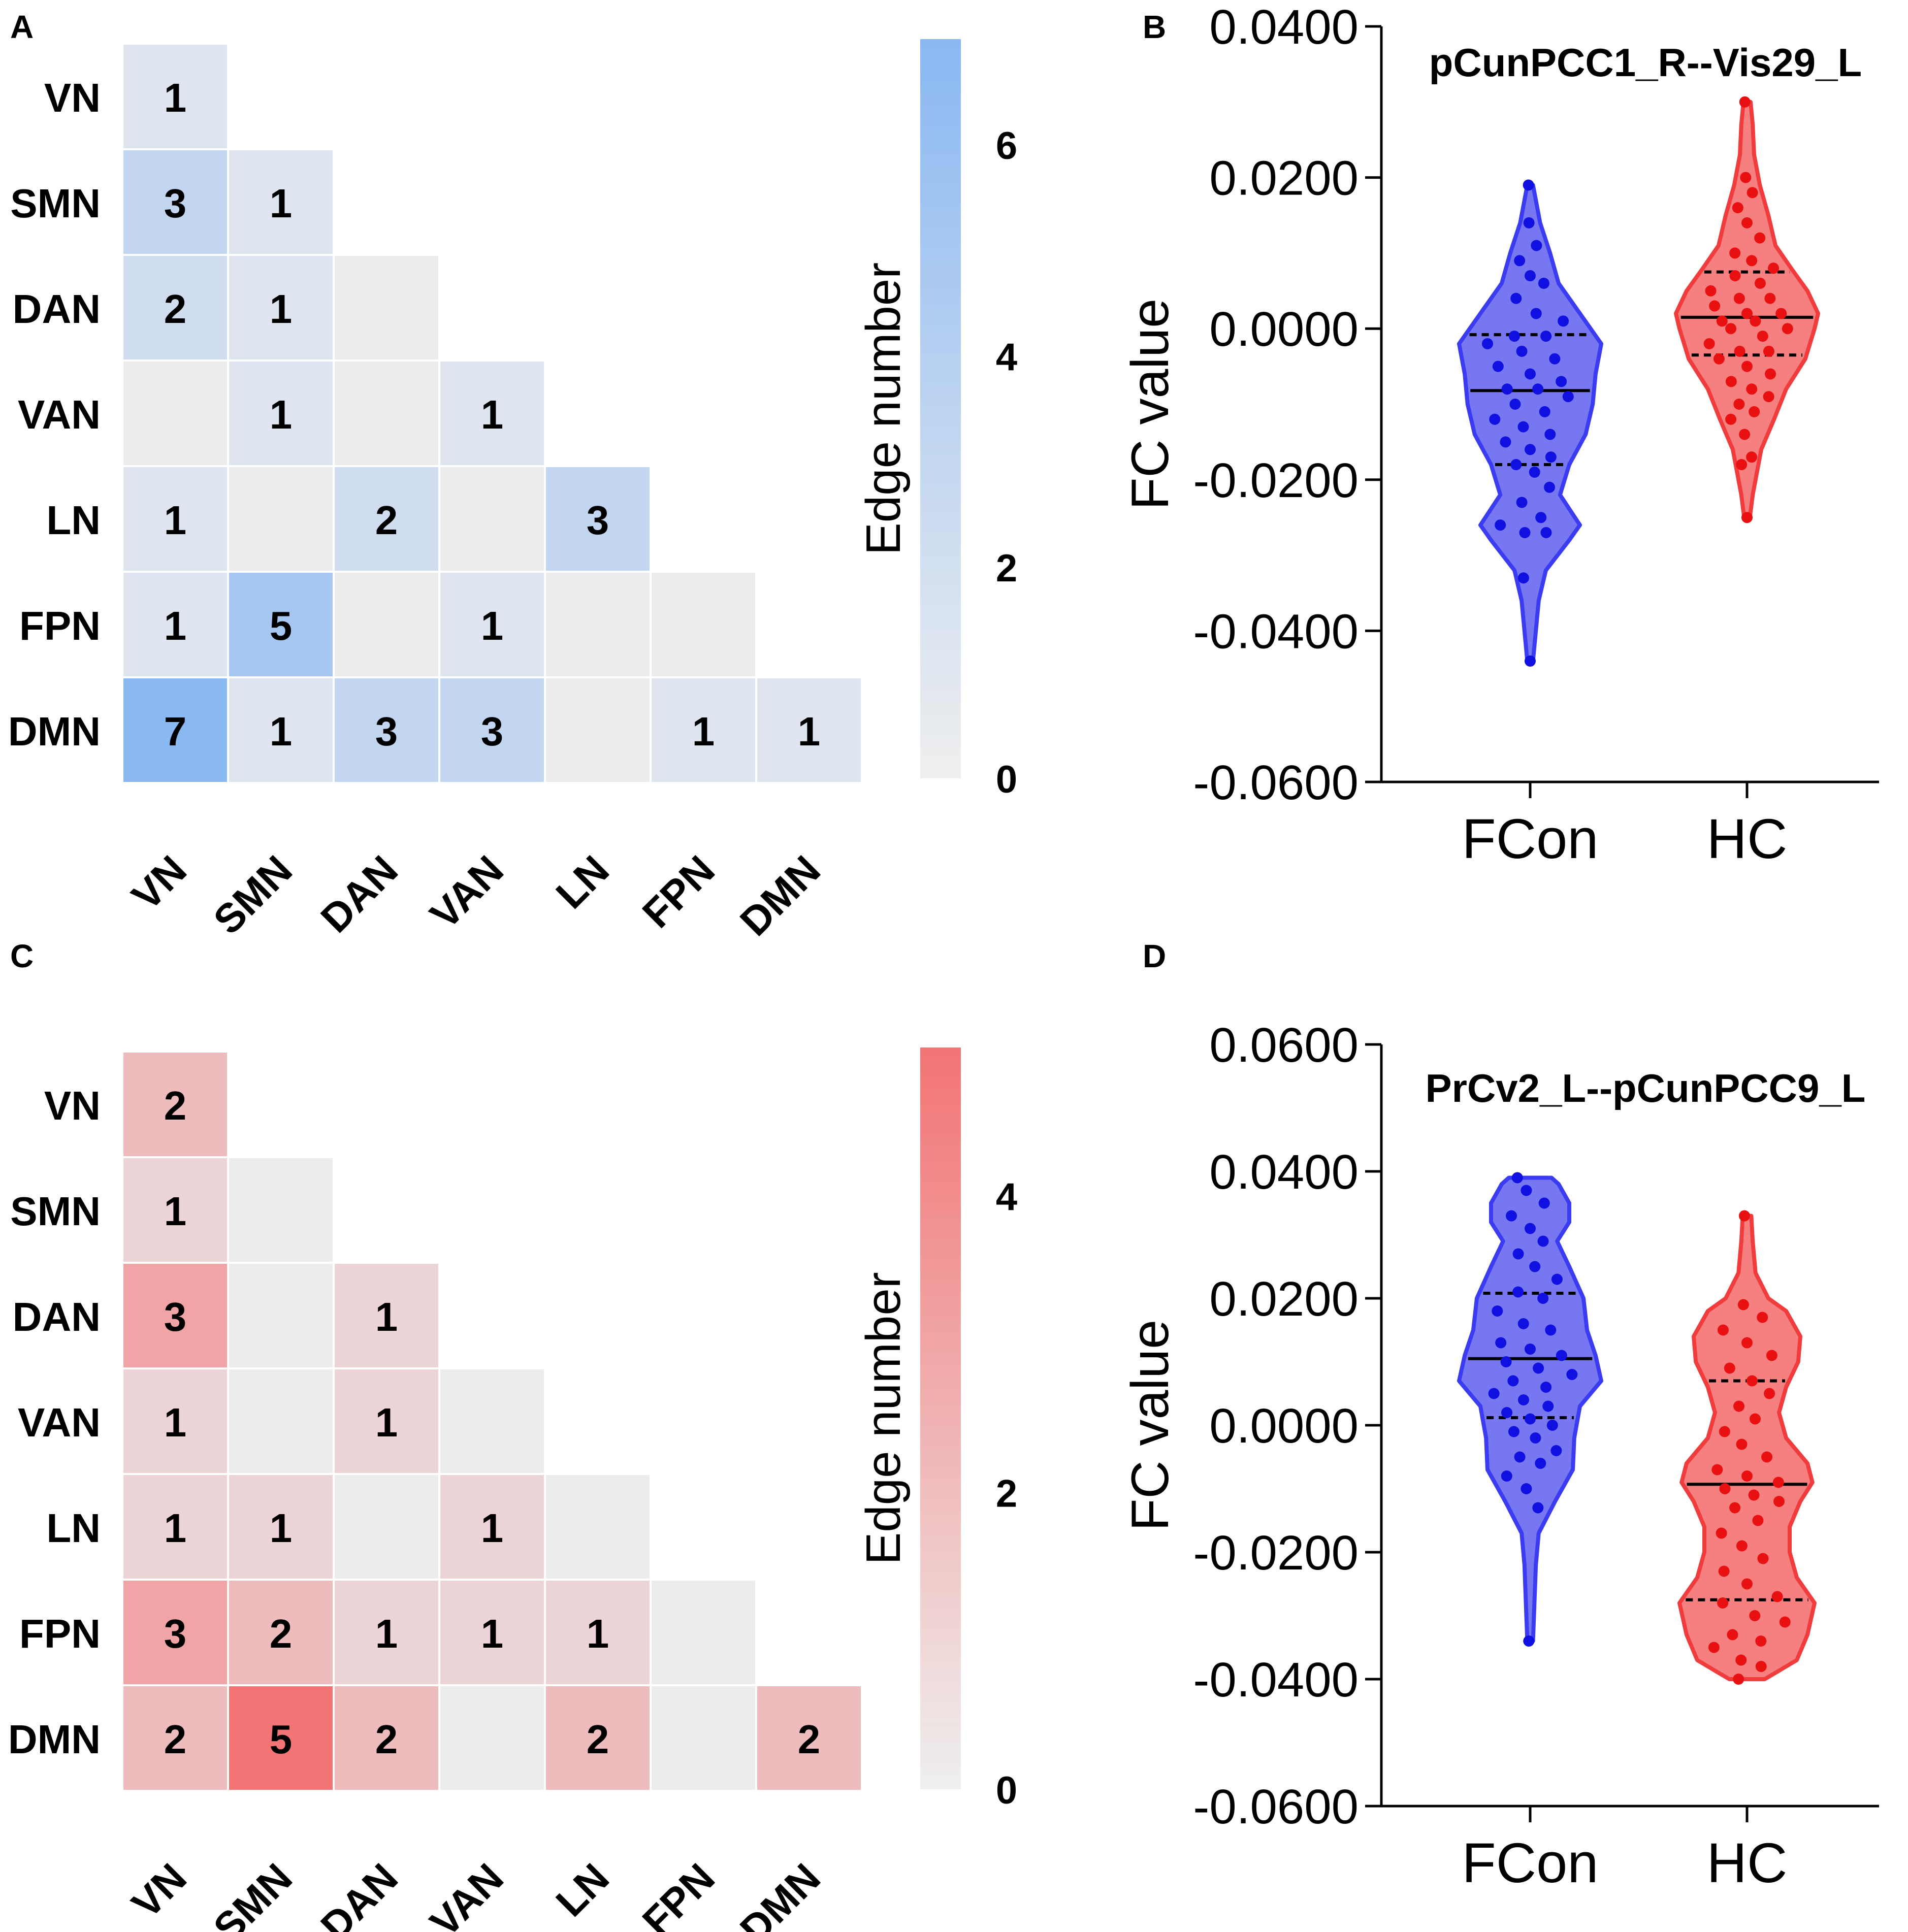 This screenshot has width=1908, height=1932. What do you see at coordinates (1284, 178) in the screenshot?
I see `y-tick-label: 0.0200` at bounding box center [1284, 178].